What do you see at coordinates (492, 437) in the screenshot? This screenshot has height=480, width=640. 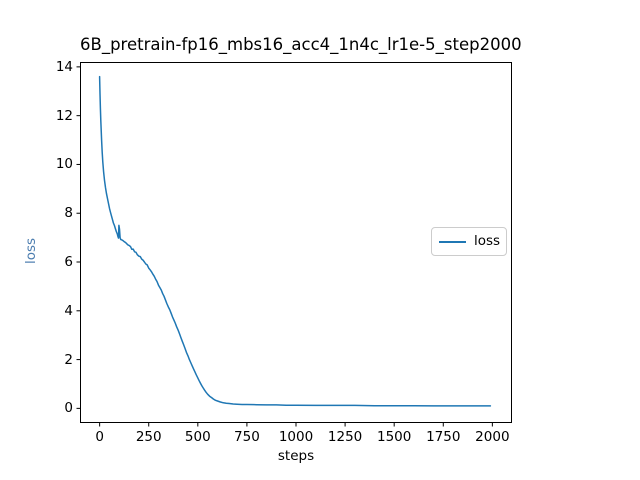 I see `x-tick-label: 2000` at bounding box center [492, 437].